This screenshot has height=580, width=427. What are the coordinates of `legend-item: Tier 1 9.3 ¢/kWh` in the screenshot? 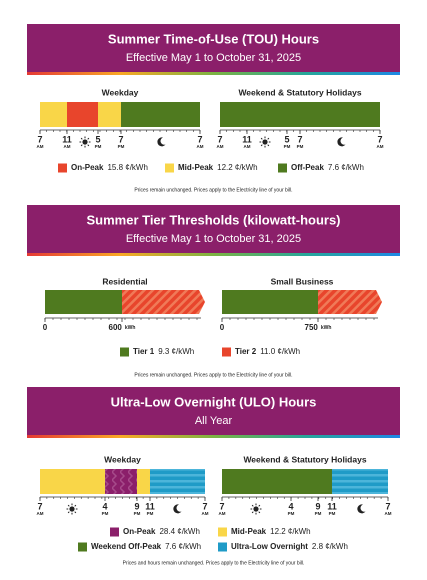 It's located at (163, 351).